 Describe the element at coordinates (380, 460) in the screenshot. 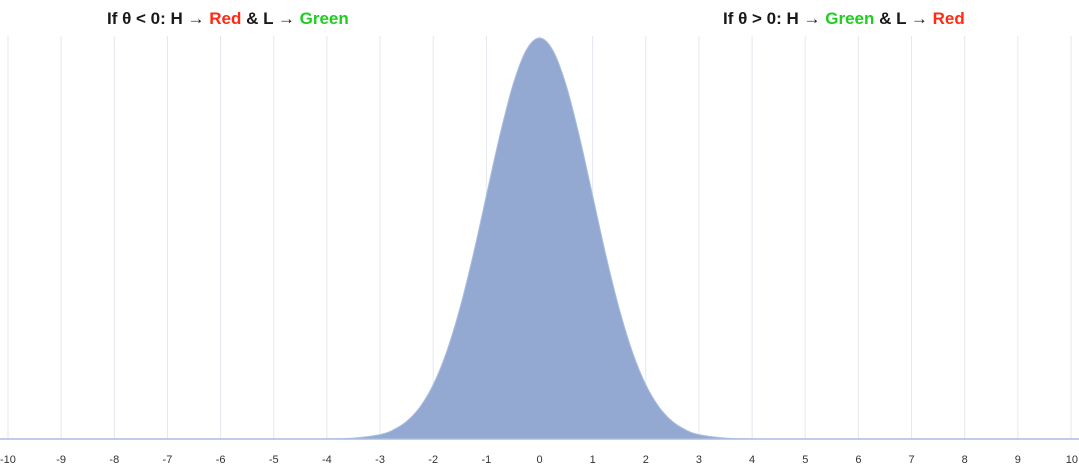

I see `x-tick-label: -3` at that location.